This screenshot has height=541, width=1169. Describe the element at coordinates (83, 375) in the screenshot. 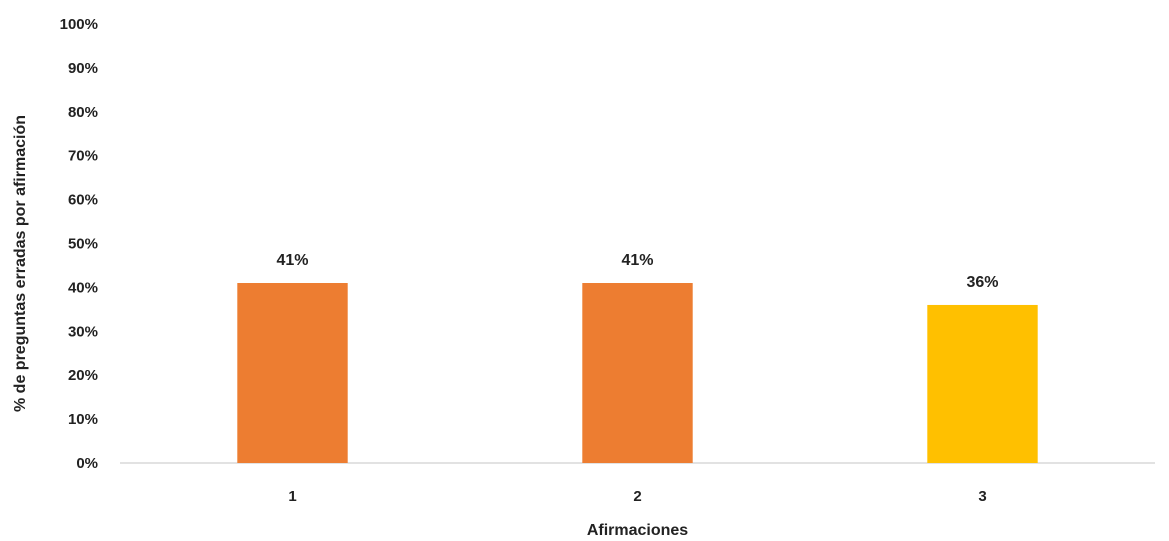

I see `y-tick-label: 20%` at that location.